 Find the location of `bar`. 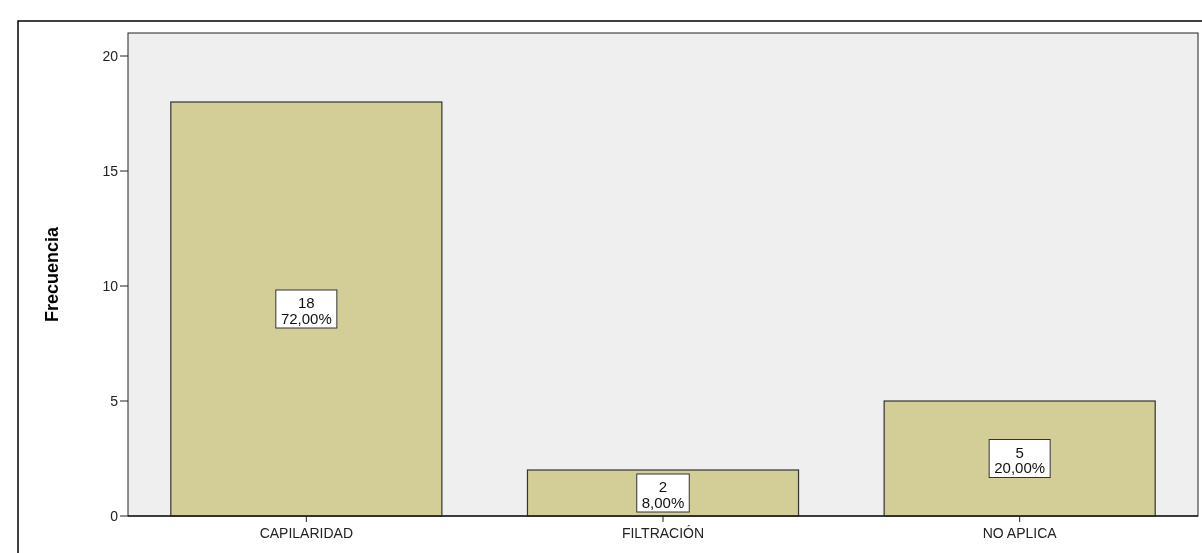

bar is located at coordinates (1019, 458).